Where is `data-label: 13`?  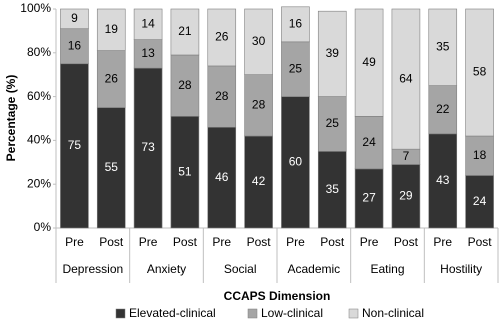 data-label: 13 is located at coordinates (148, 53).